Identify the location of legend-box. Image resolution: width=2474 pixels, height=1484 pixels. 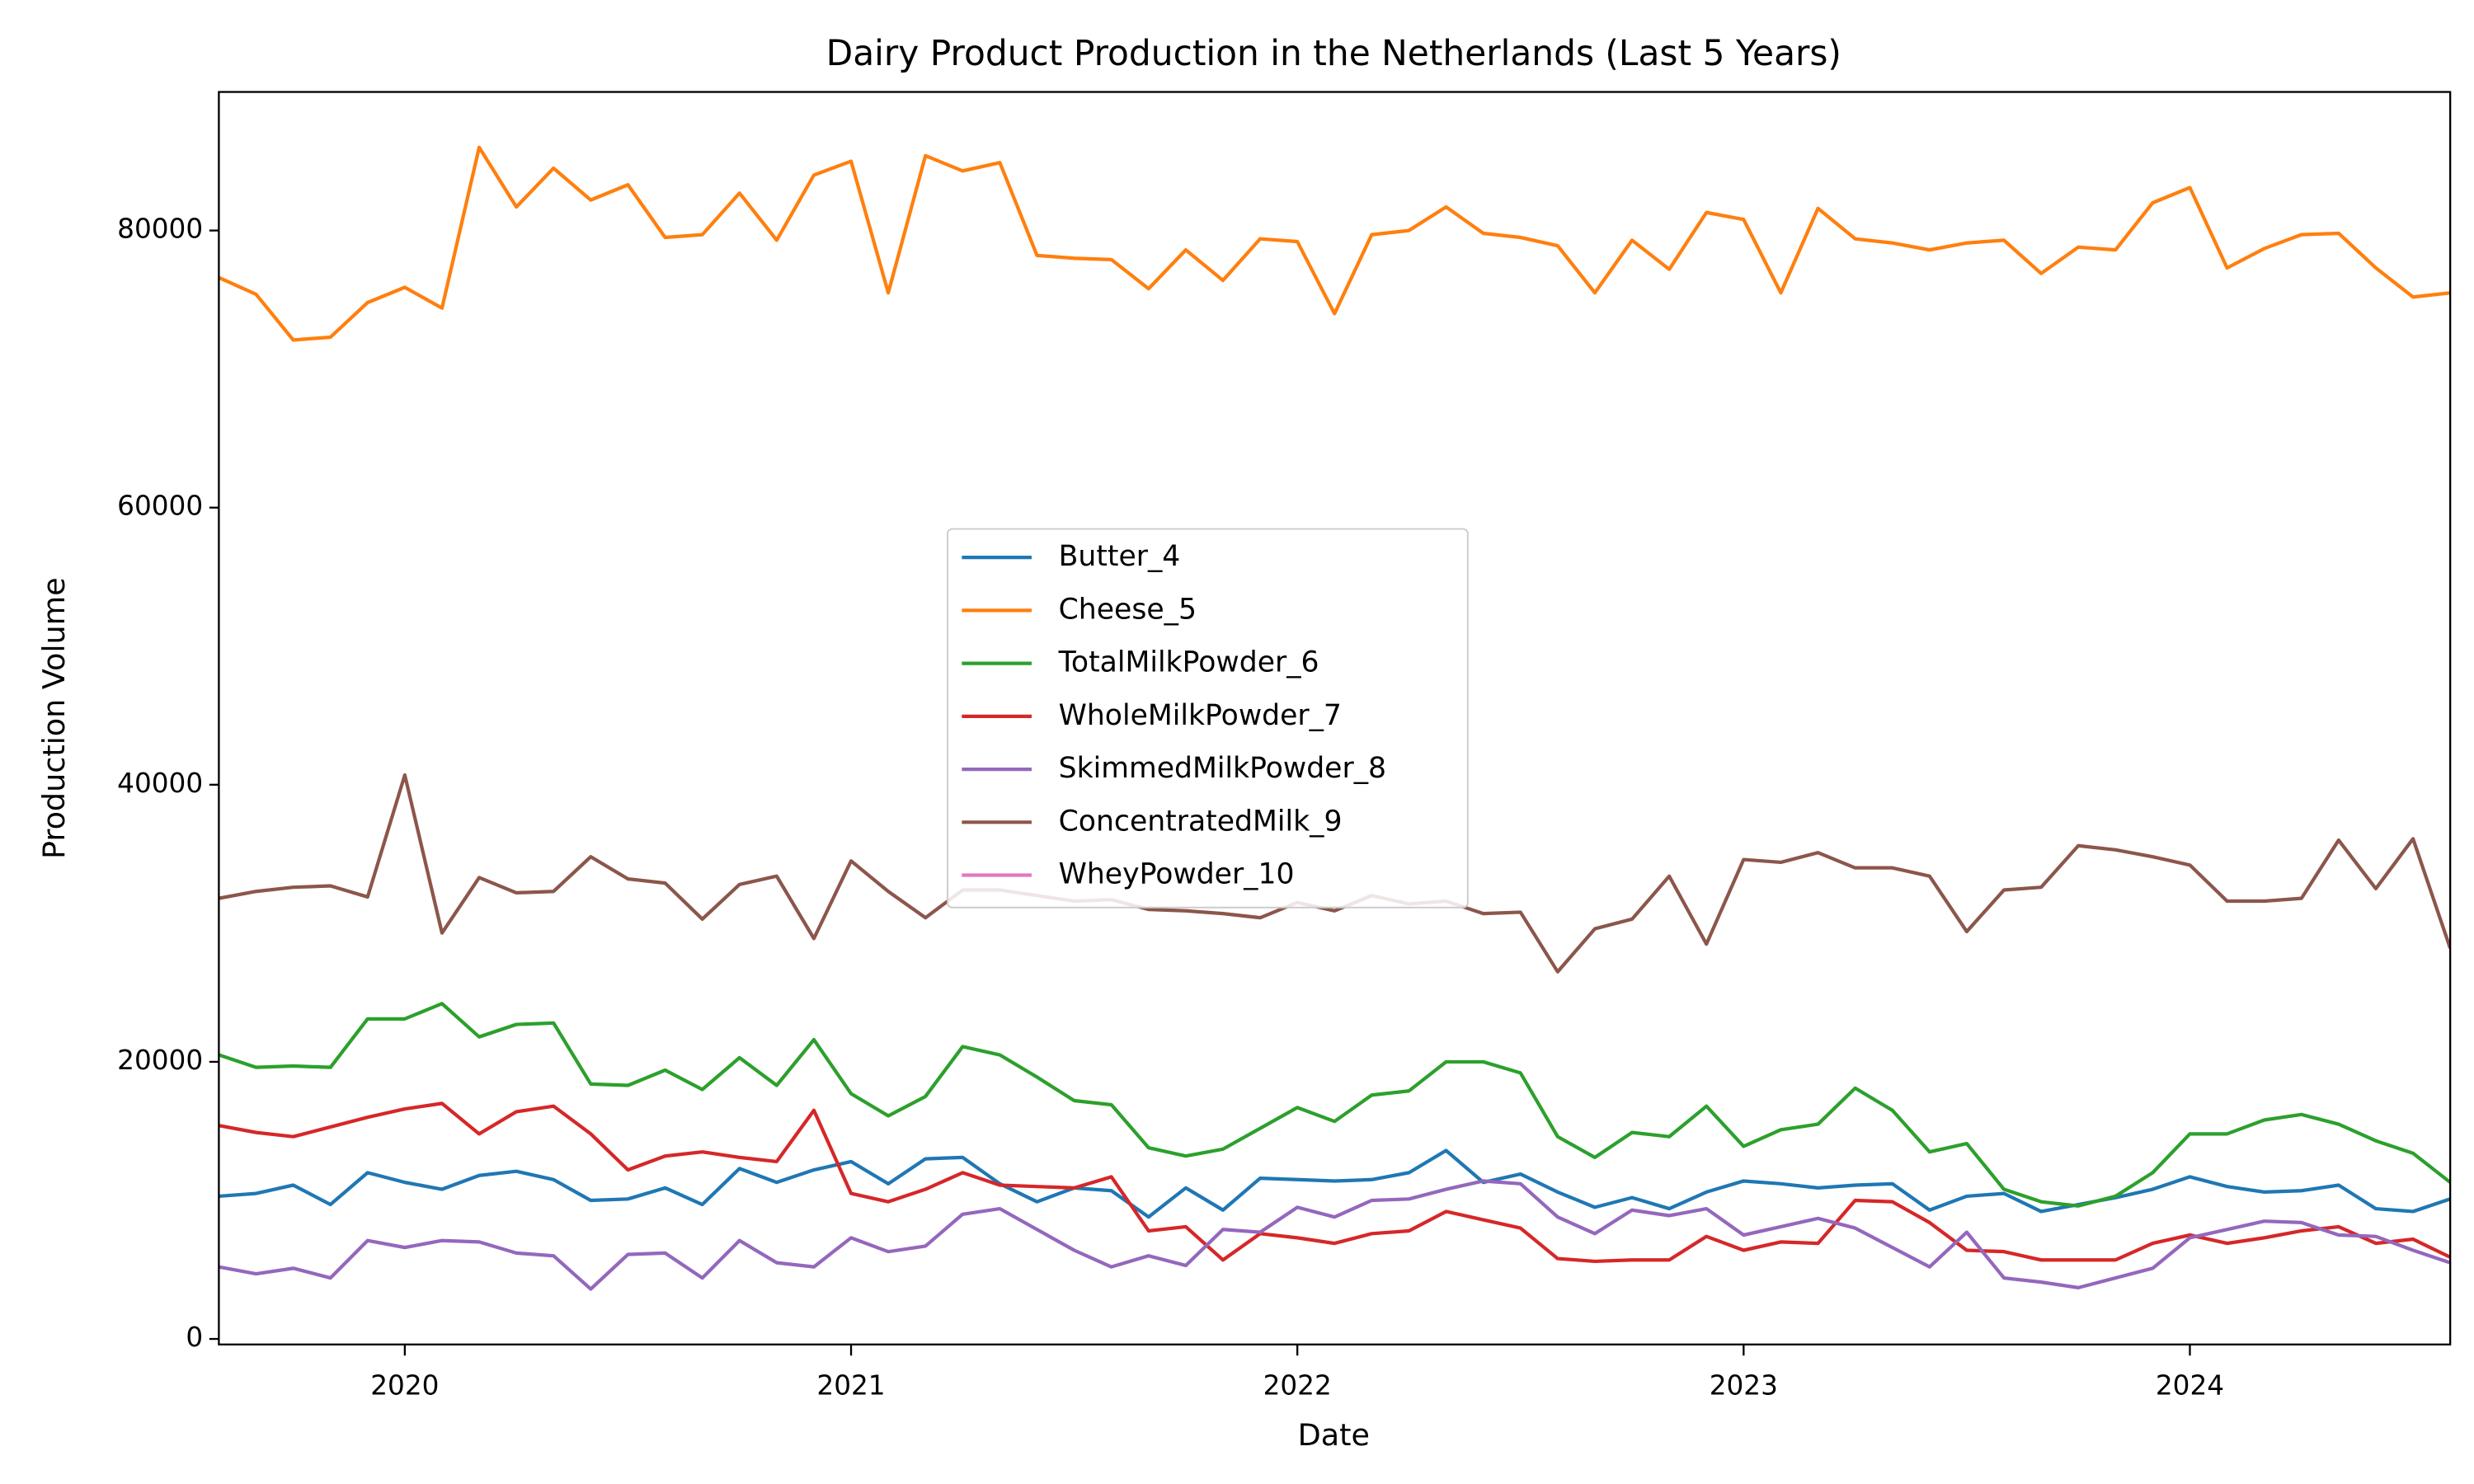
(1208, 718).